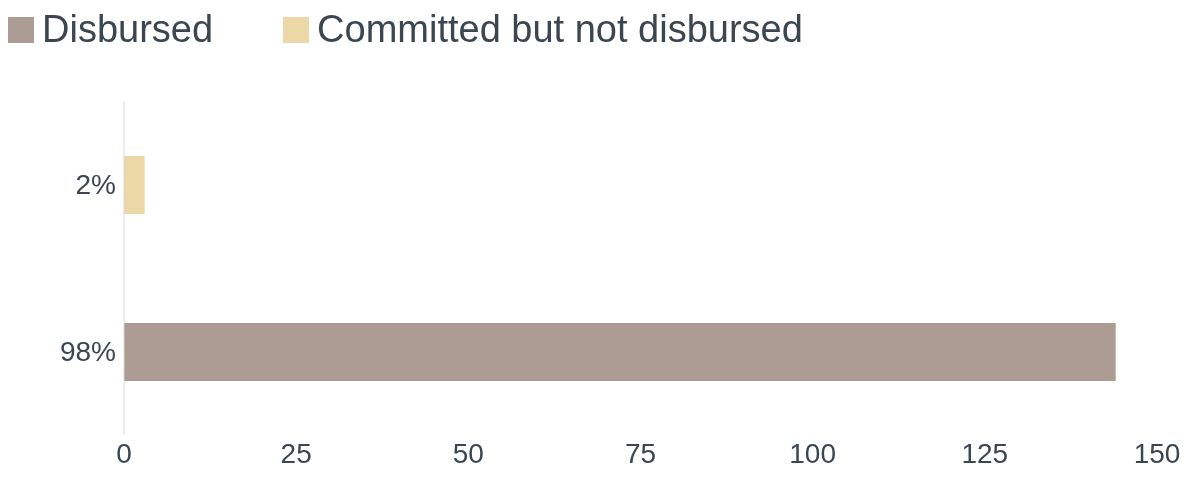  Describe the element at coordinates (468, 453) in the screenshot. I see `x-tick-label: 50` at that location.